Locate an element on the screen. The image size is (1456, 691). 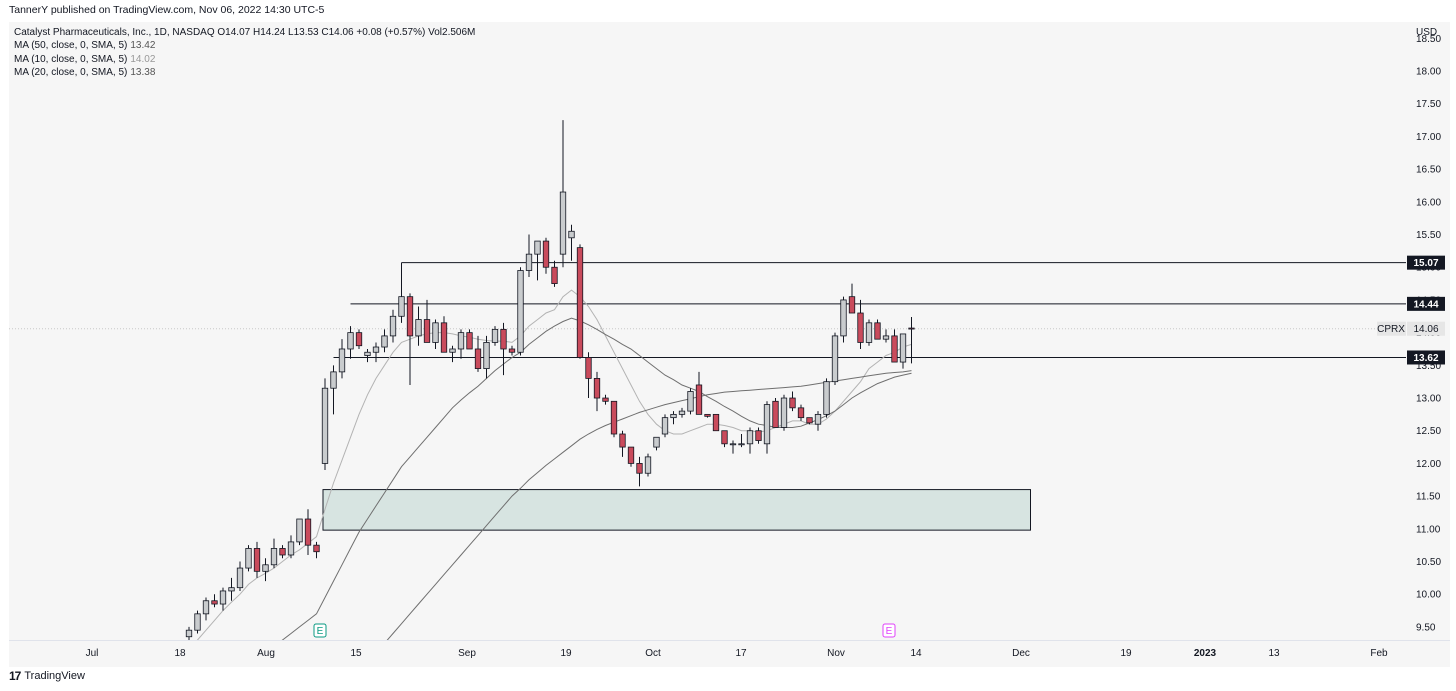
time-axis is located at coordinates (729, 653).